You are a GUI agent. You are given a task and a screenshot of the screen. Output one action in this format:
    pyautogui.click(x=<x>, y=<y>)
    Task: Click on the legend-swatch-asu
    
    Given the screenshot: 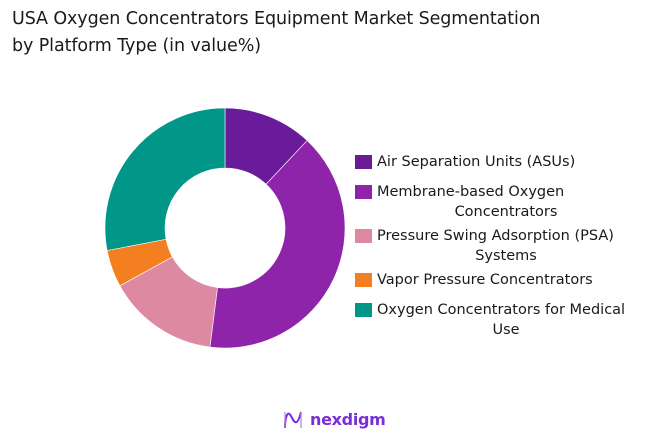 What is the action you would take?
    pyautogui.click(x=363, y=162)
    